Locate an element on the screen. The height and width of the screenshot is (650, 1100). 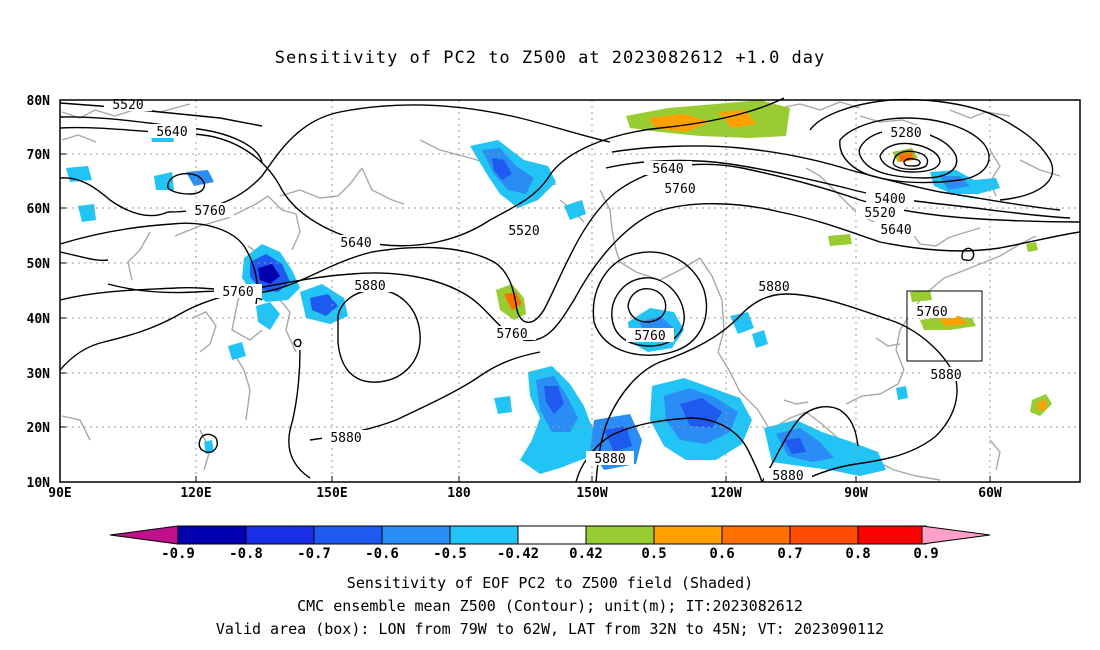
colorbar-label: 0.6 is located at coordinates (721, 554).